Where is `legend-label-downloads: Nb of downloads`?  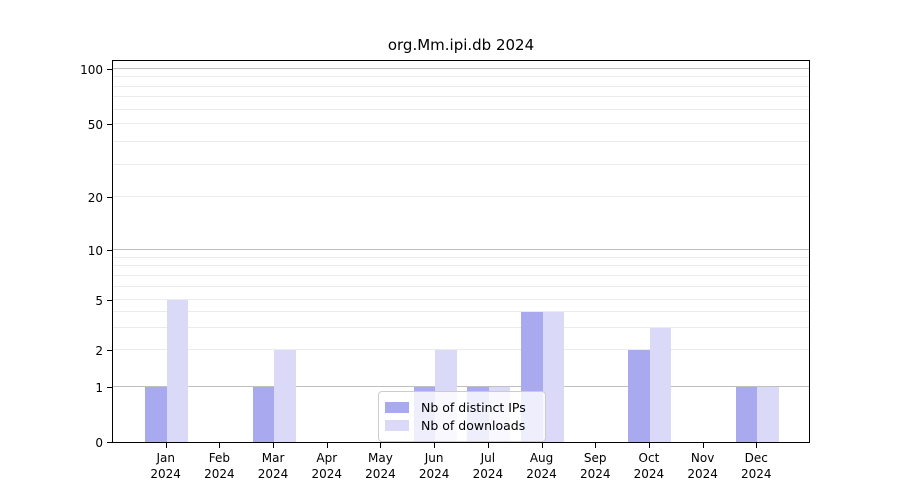
legend-label-downloads: Nb of downloads is located at coordinates (473, 425).